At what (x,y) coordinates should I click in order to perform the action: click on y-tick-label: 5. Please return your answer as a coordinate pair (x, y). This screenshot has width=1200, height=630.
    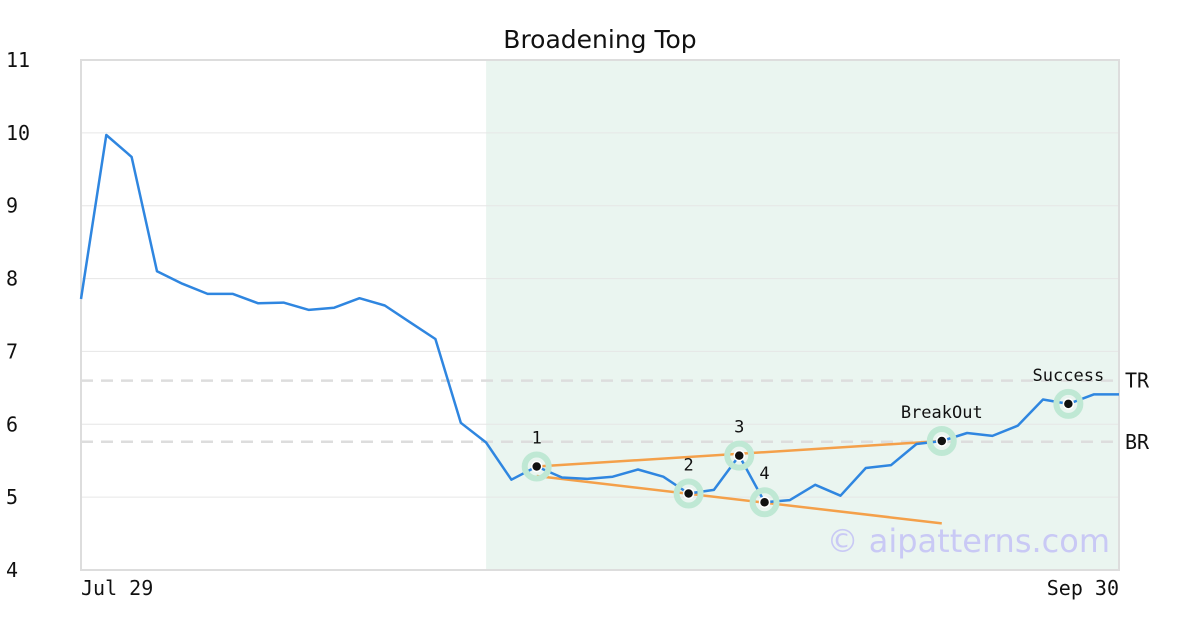
    Looking at the image, I should click on (12, 497).